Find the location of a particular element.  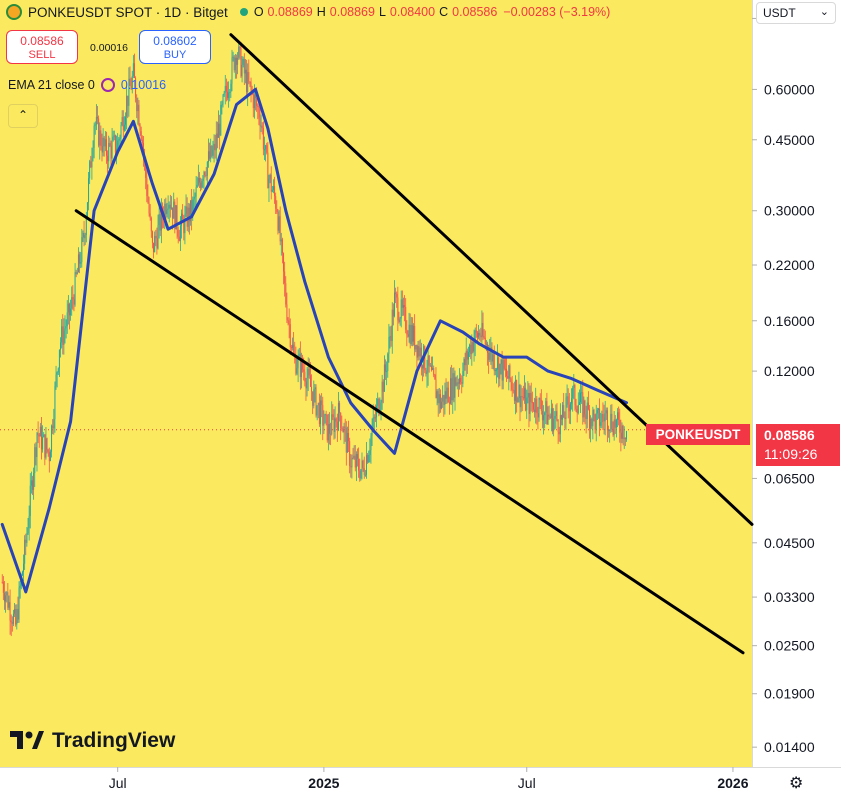

currency-selector: USDT ⌄ is located at coordinates (796, 13).